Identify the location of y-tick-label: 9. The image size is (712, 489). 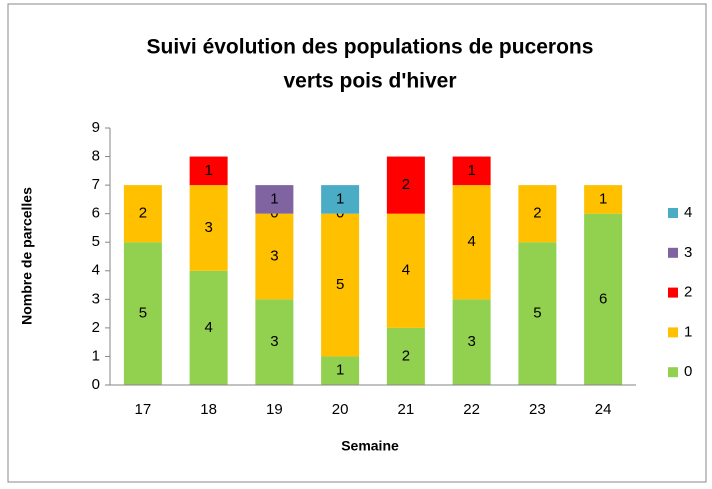
(96, 127).